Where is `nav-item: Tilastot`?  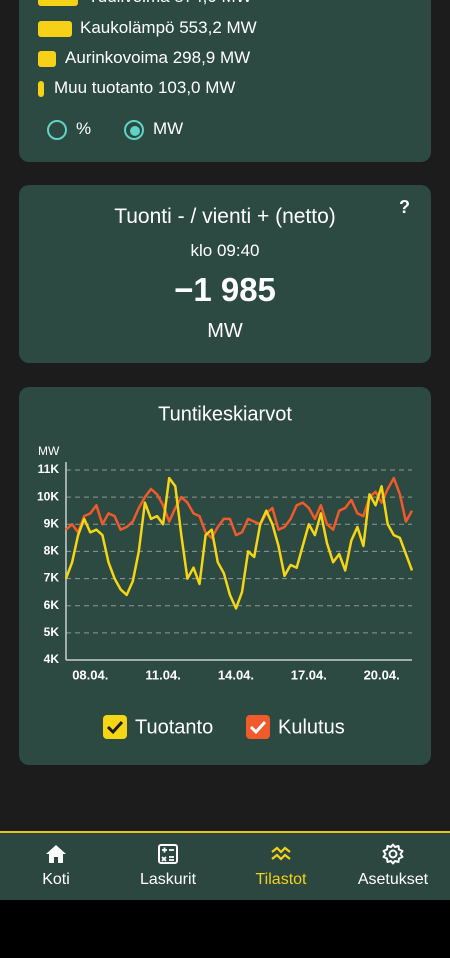 nav-item: Tilastot is located at coordinates (281, 866).